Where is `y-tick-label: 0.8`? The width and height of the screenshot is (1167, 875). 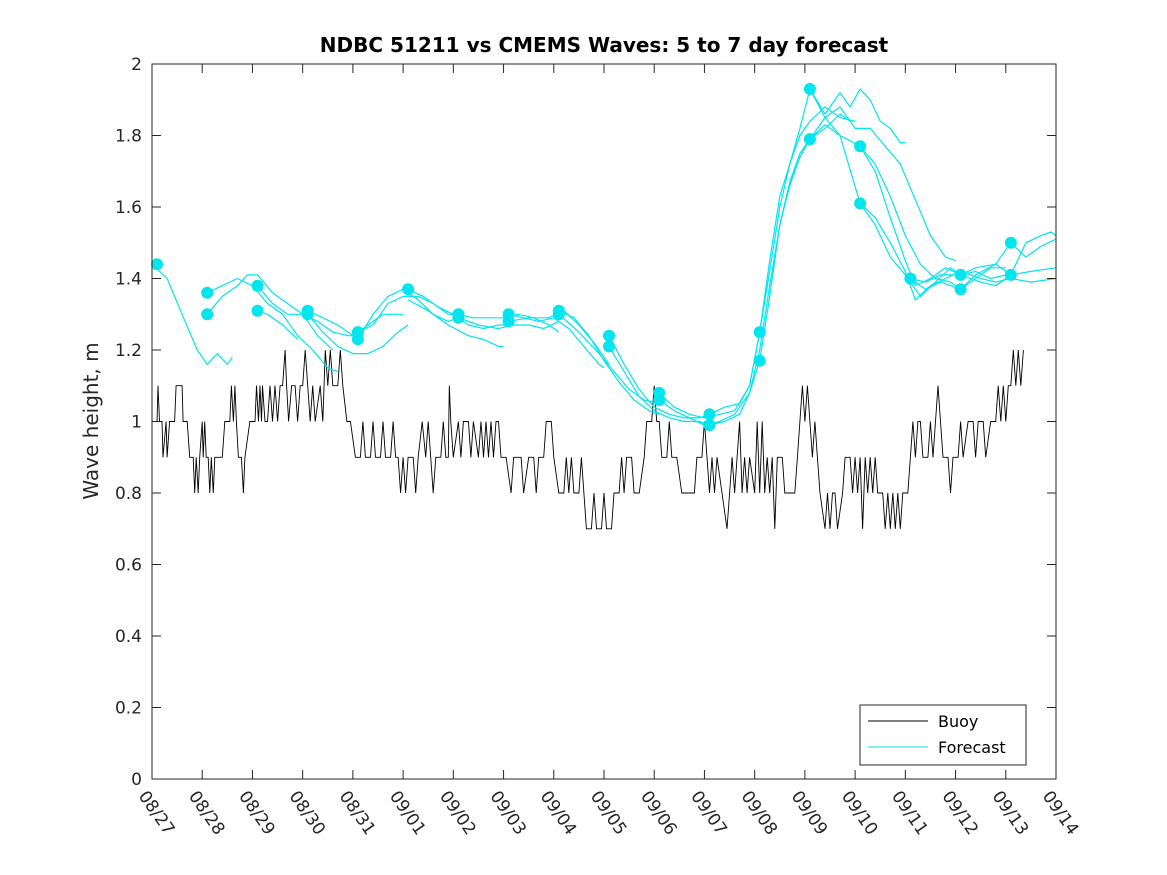
y-tick-label: 0.8 is located at coordinates (128, 494).